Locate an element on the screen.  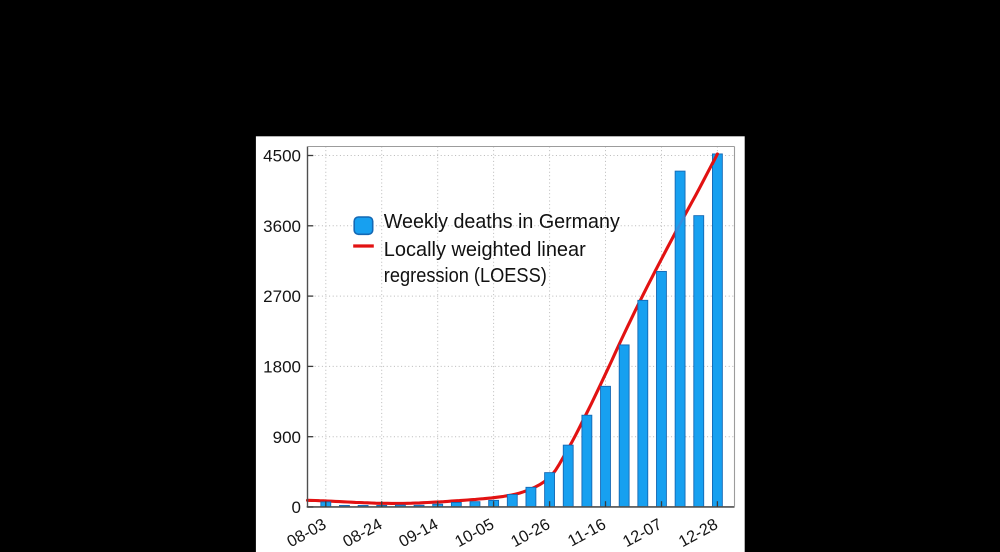
svg-text: 2700 is located at coordinates (282, 296).